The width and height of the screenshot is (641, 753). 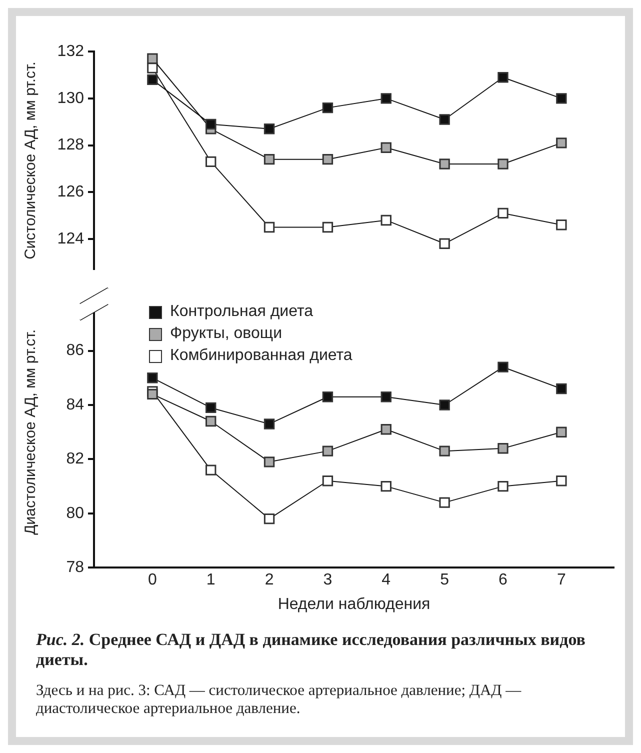 What do you see at coordinates (354, 604) in the screenshot?
I see `x-axis-title: Недели наблюдения` at bounding box center [354, 604].